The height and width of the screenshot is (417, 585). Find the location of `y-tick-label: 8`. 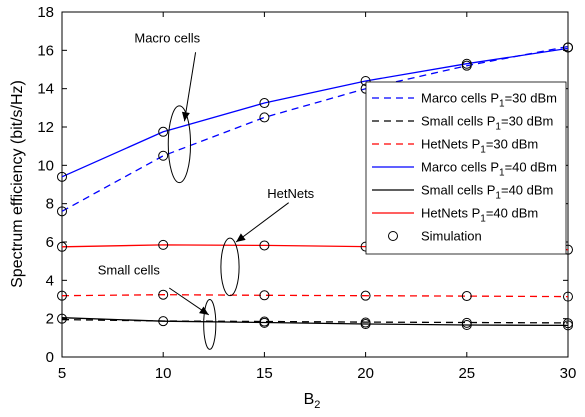

y-tick-label: 8 is located at coordinates (50, 204).